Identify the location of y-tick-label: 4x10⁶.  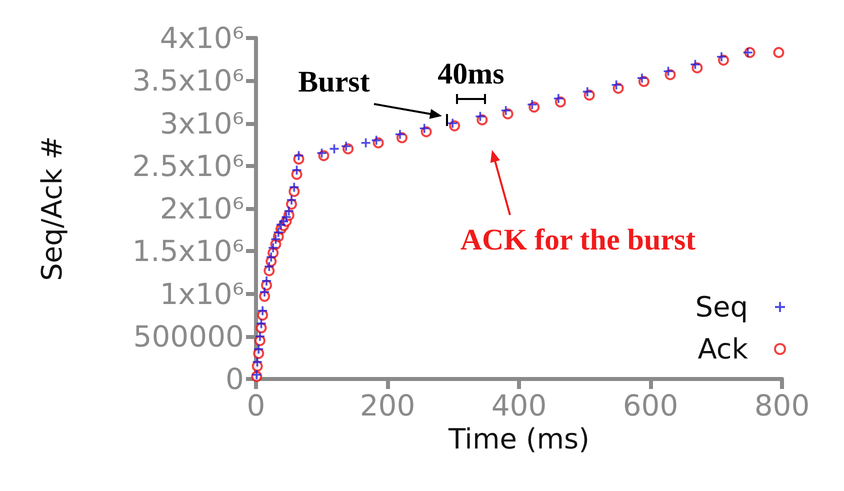
(202, 38).